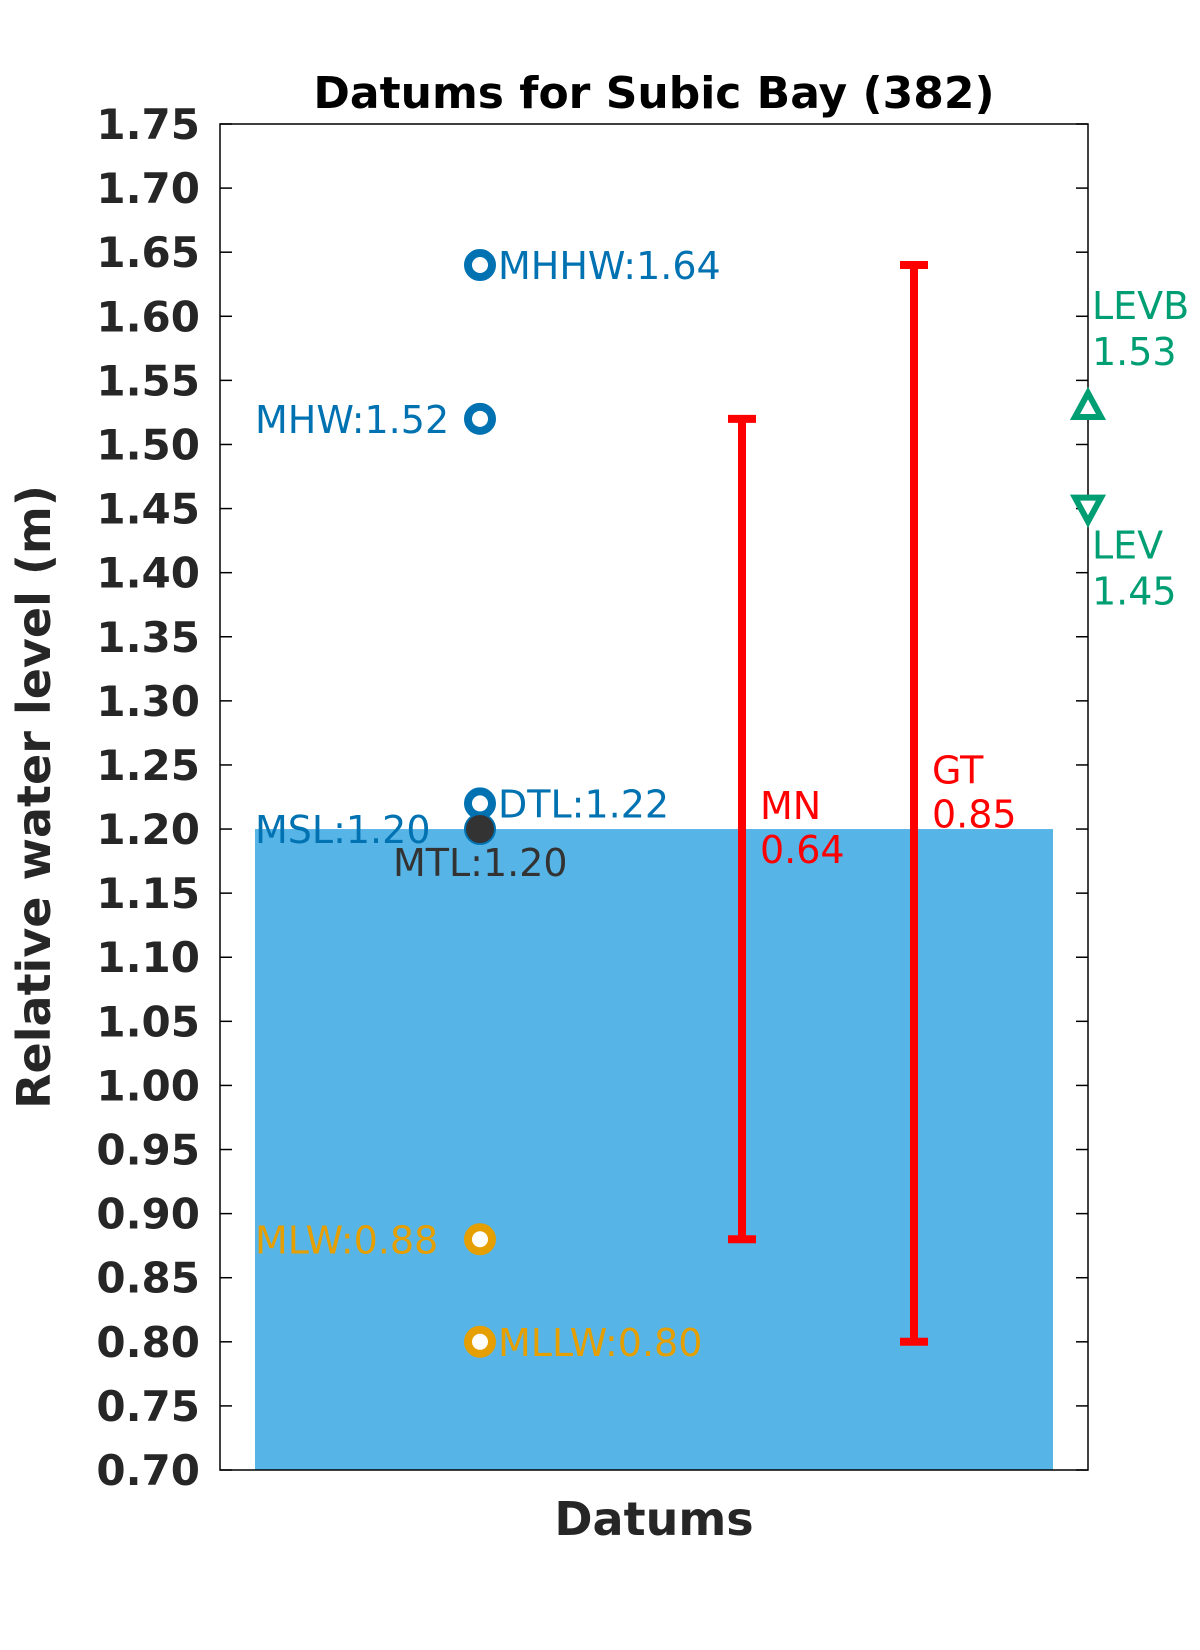  I want to click on y-tick-label: 1.65, so click(148, 252).